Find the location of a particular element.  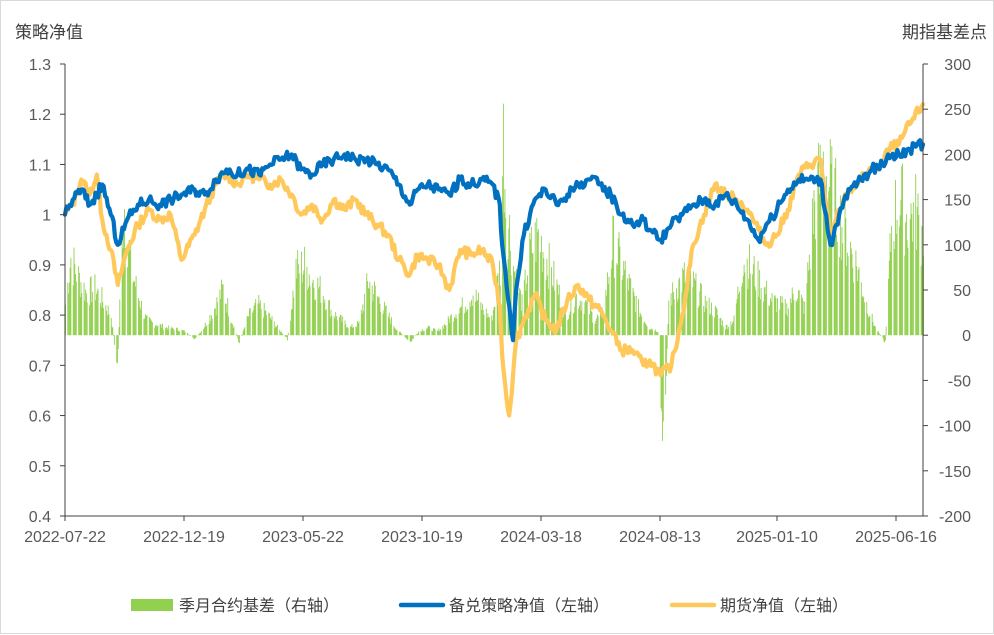

right-tick-label: -200 is located at coordinates (955, 517).